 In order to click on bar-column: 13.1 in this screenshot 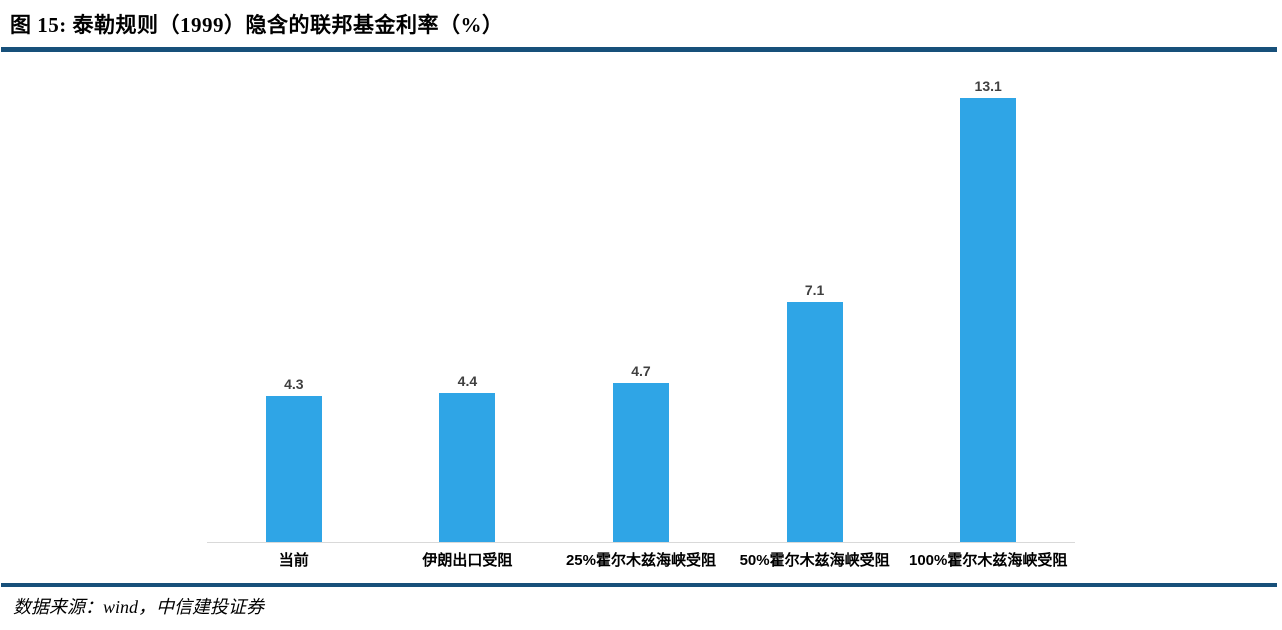, I will do `click(988, 305)`.